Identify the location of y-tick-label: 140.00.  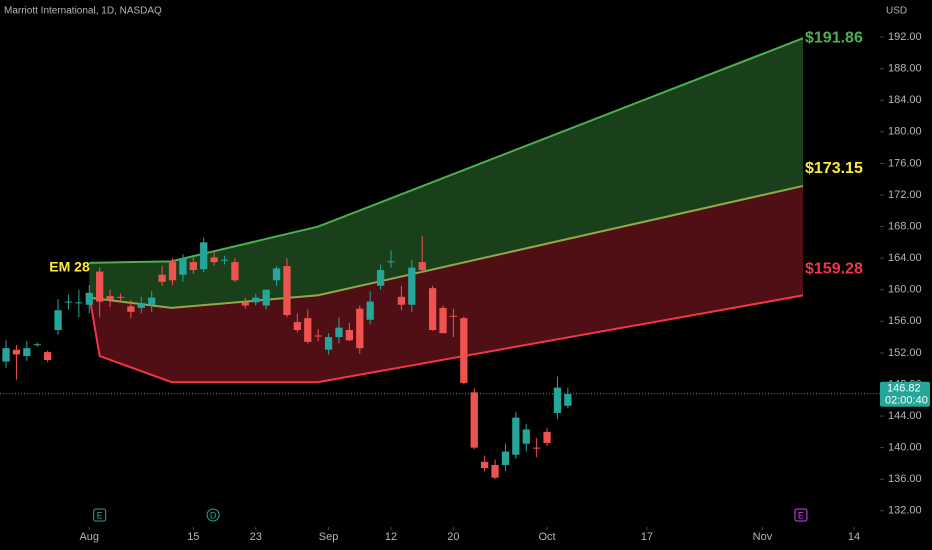
(905, 448).